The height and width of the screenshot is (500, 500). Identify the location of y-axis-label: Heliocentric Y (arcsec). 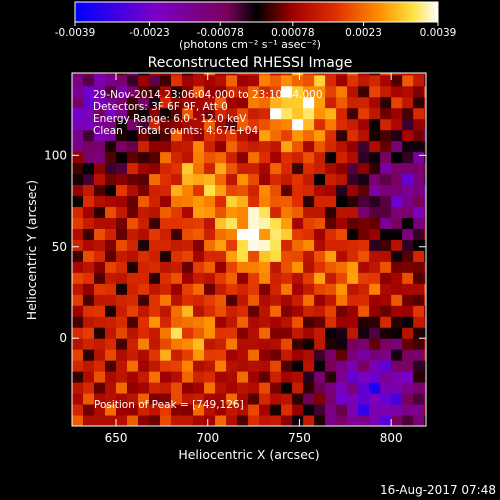
(31, 250).